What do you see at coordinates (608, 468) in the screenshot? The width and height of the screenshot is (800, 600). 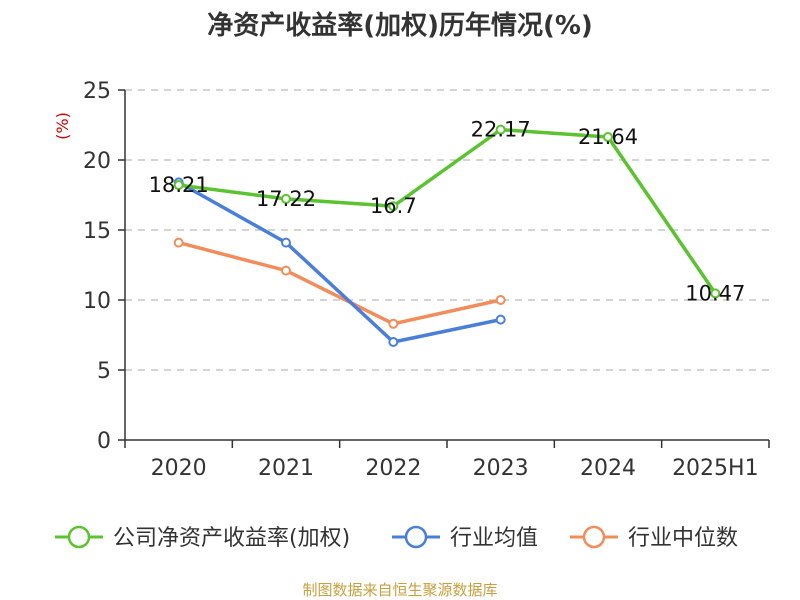 I see `x-tick-label: 2024` at bounding box center [608, 468].